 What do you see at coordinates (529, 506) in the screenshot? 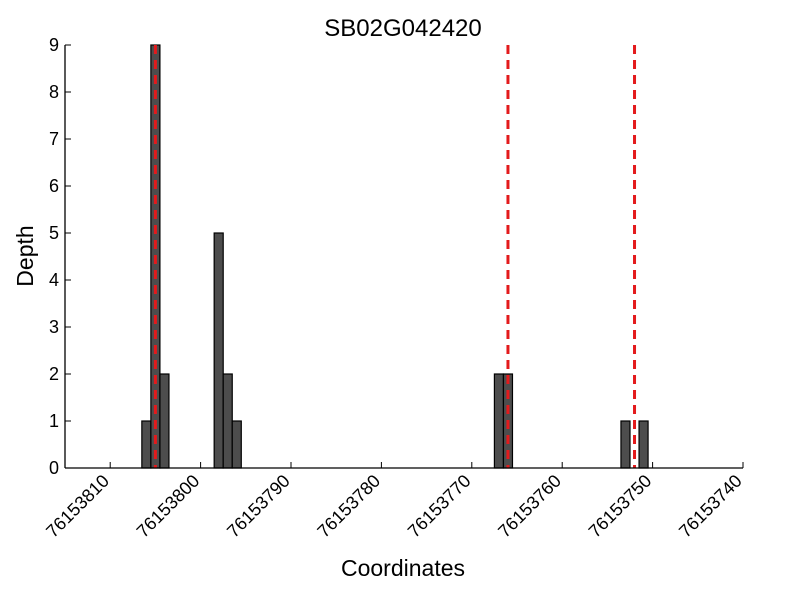
I see `x-tick-label-5: 76153760` at bounding box center [529, 506].